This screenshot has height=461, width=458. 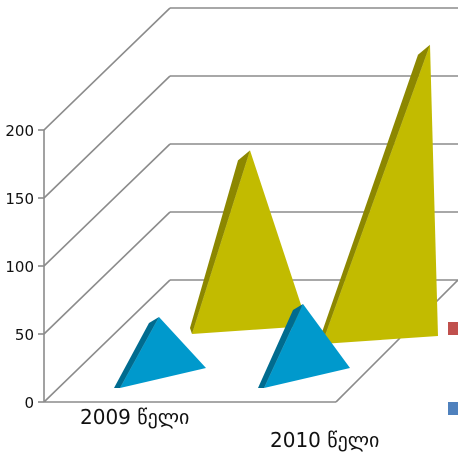 I want to click on y-tick-label: 50, so click(x=24, y=335).